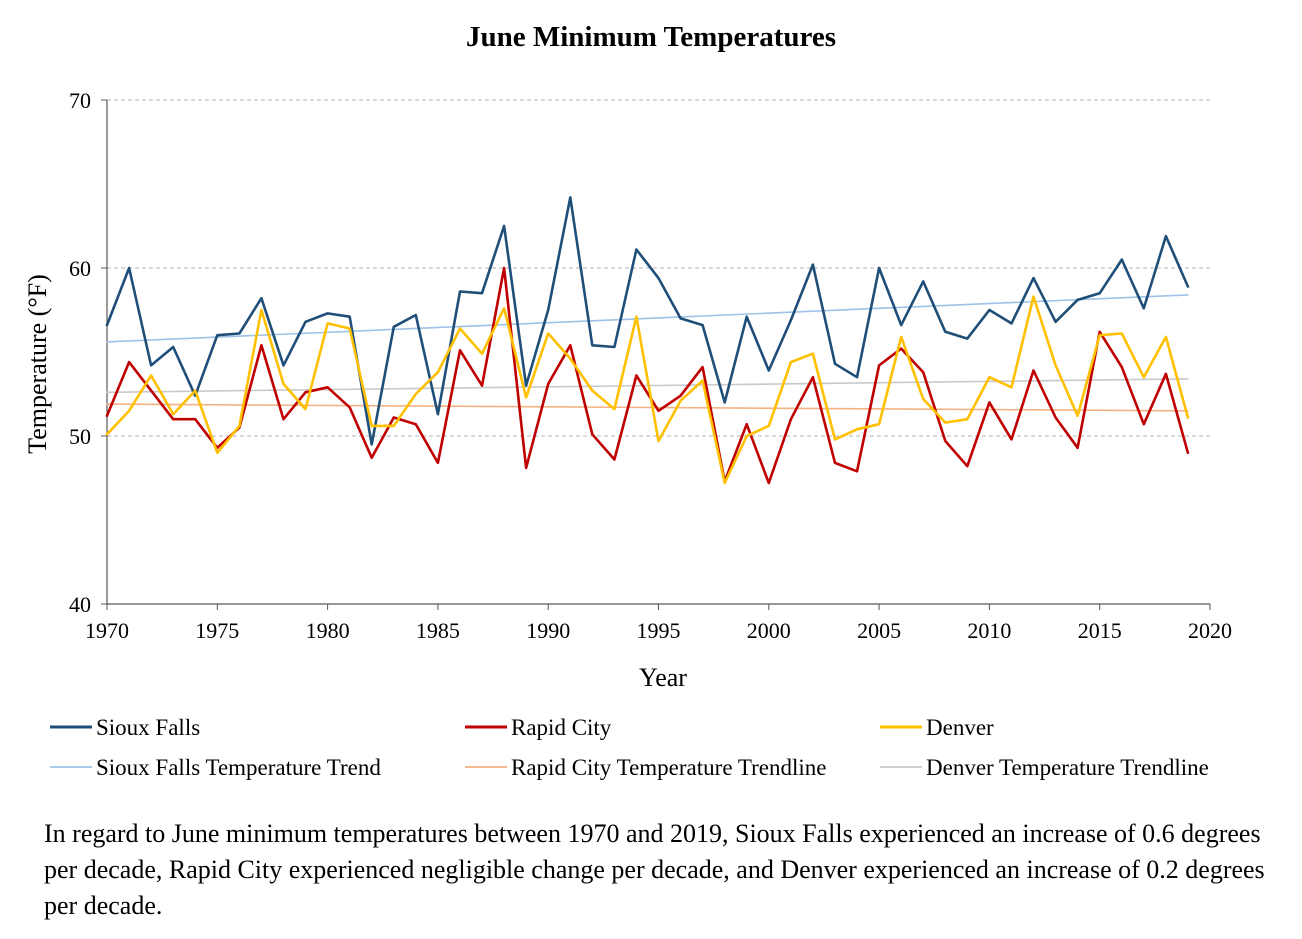  I want to click on x-tick-label: 1995, so click(659, 630).